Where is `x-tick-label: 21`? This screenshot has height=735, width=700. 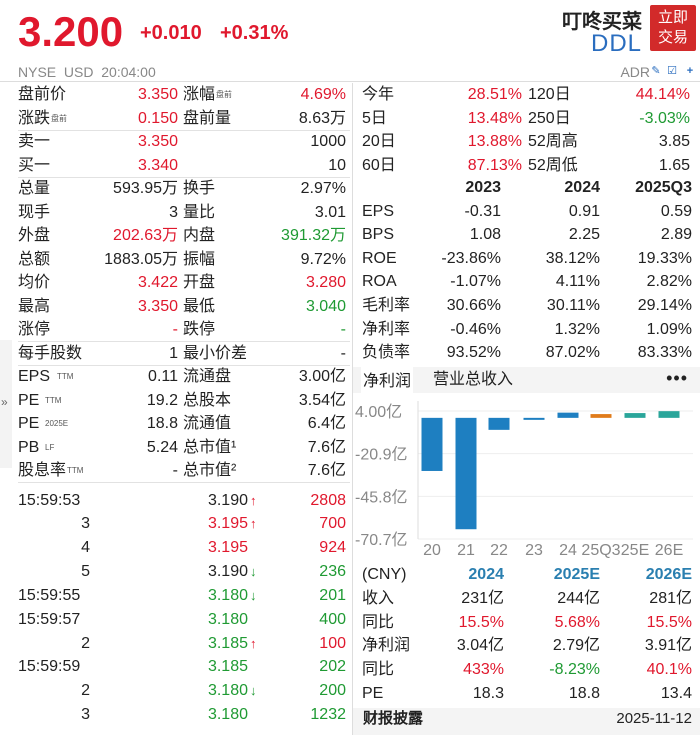 x-tick-label: 21 is located at coordinates (466, 550).